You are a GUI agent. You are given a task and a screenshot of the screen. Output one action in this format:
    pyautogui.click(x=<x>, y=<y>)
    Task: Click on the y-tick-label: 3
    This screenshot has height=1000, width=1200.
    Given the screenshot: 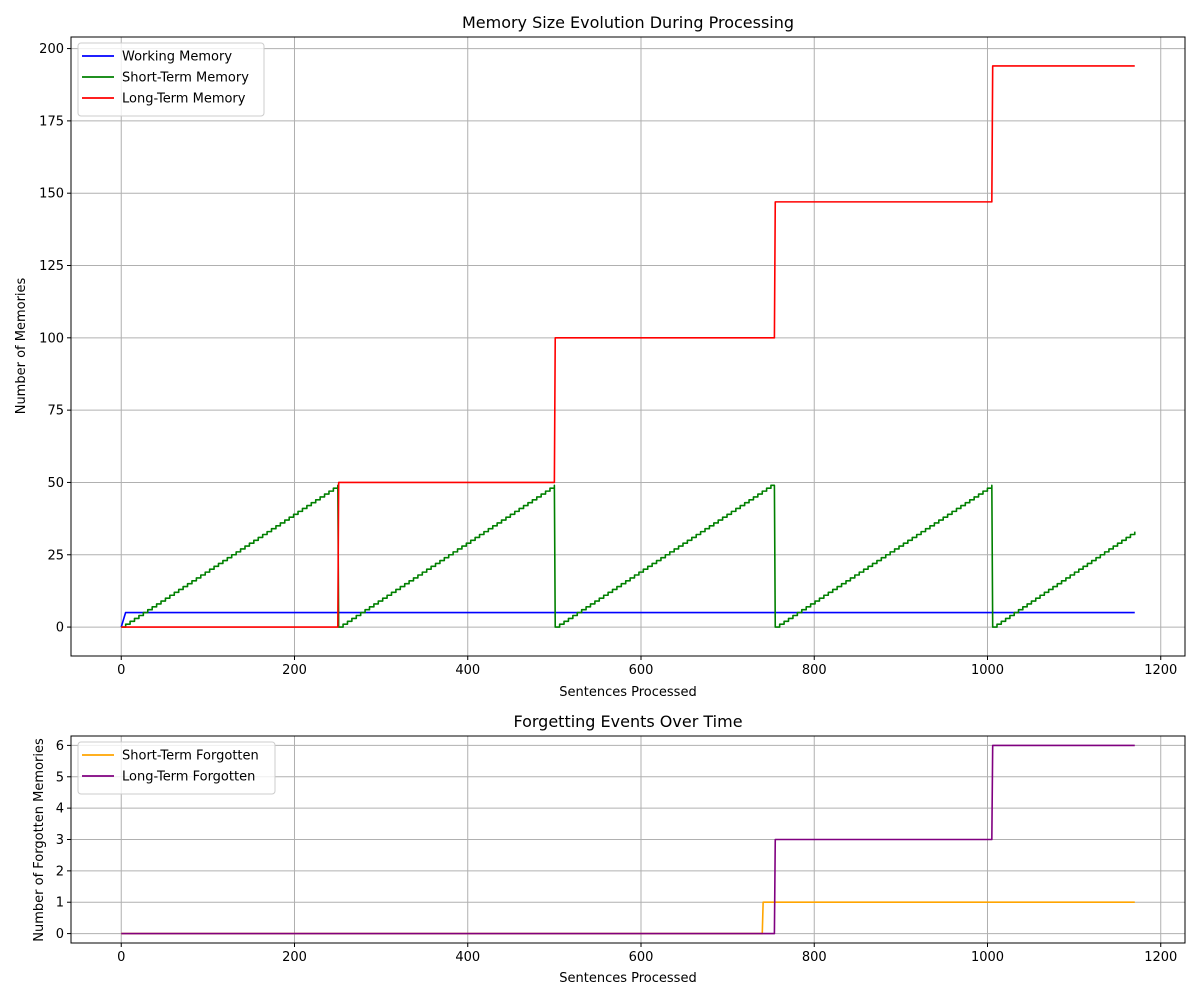 What is the action you would take?
    pyautogui.click(x=60, y=840)
    